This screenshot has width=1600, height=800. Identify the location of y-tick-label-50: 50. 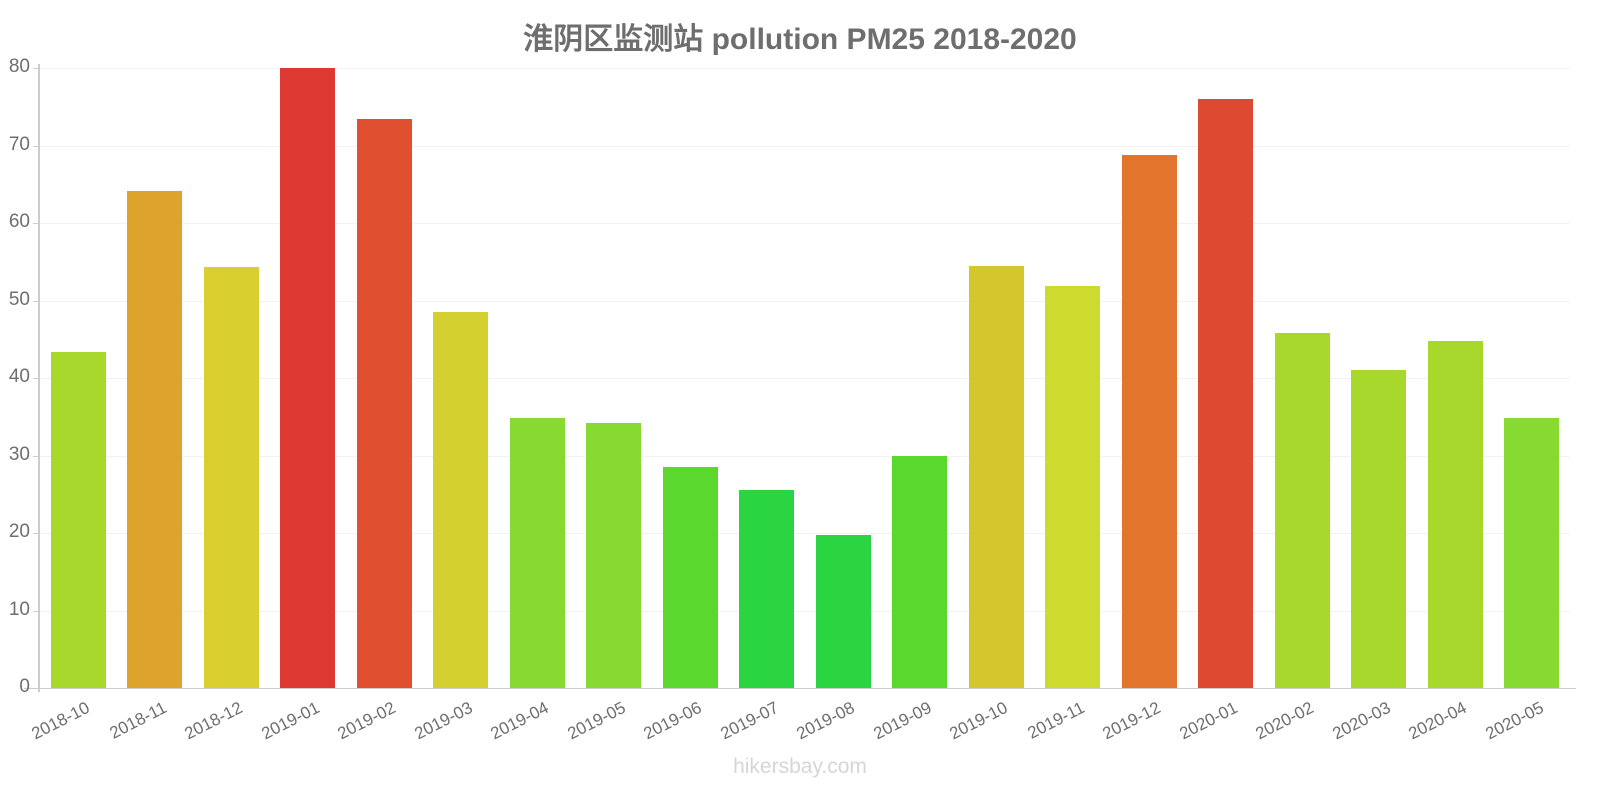
(19, 299).